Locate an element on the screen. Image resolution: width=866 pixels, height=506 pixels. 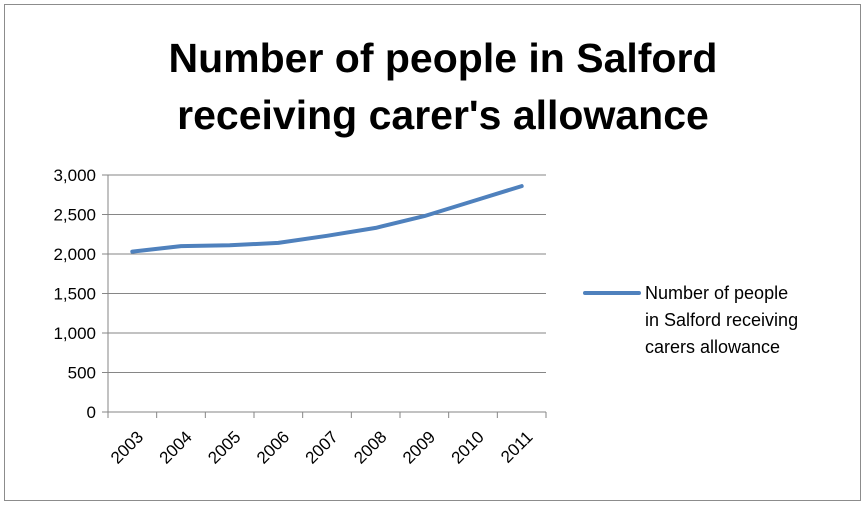
x-tick-label: 2004 is located at coordinates (176, 447).